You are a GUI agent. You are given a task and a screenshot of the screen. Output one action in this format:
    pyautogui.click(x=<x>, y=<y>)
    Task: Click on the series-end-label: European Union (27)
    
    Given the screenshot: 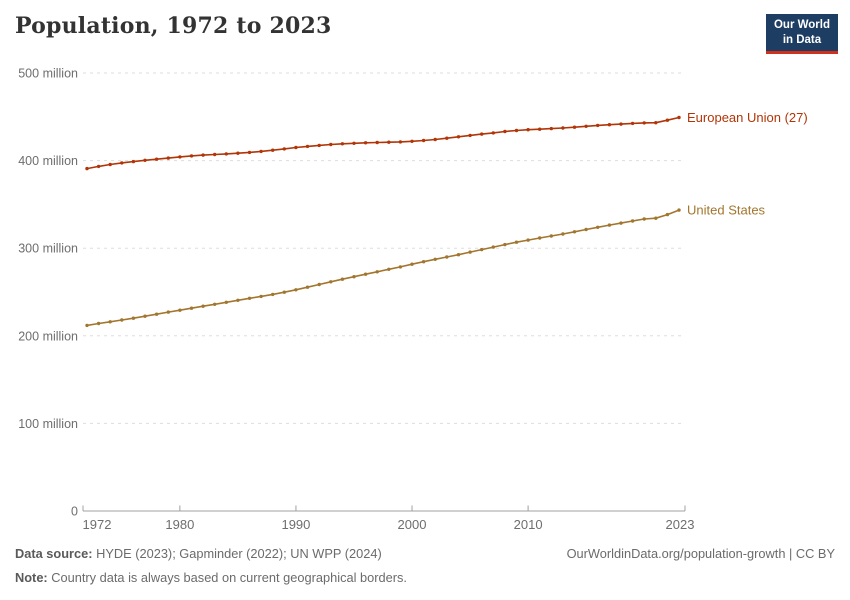 What is the action you would take?
    pyautogui.click(x=747, y=117)
    